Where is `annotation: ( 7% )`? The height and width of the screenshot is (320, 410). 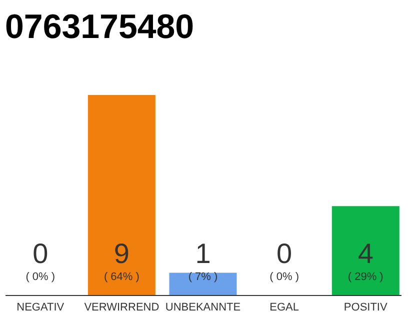
annotation: ( 7% ) is located at coordinates (203, 277).